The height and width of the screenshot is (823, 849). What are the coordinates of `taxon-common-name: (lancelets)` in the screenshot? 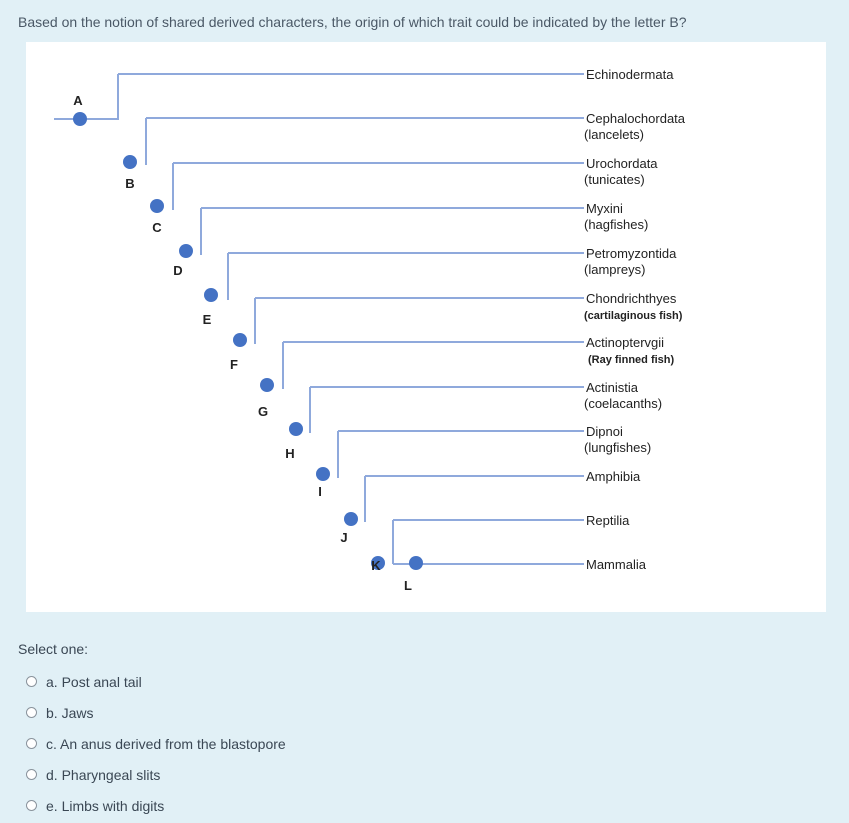 It's located at (614, 134).